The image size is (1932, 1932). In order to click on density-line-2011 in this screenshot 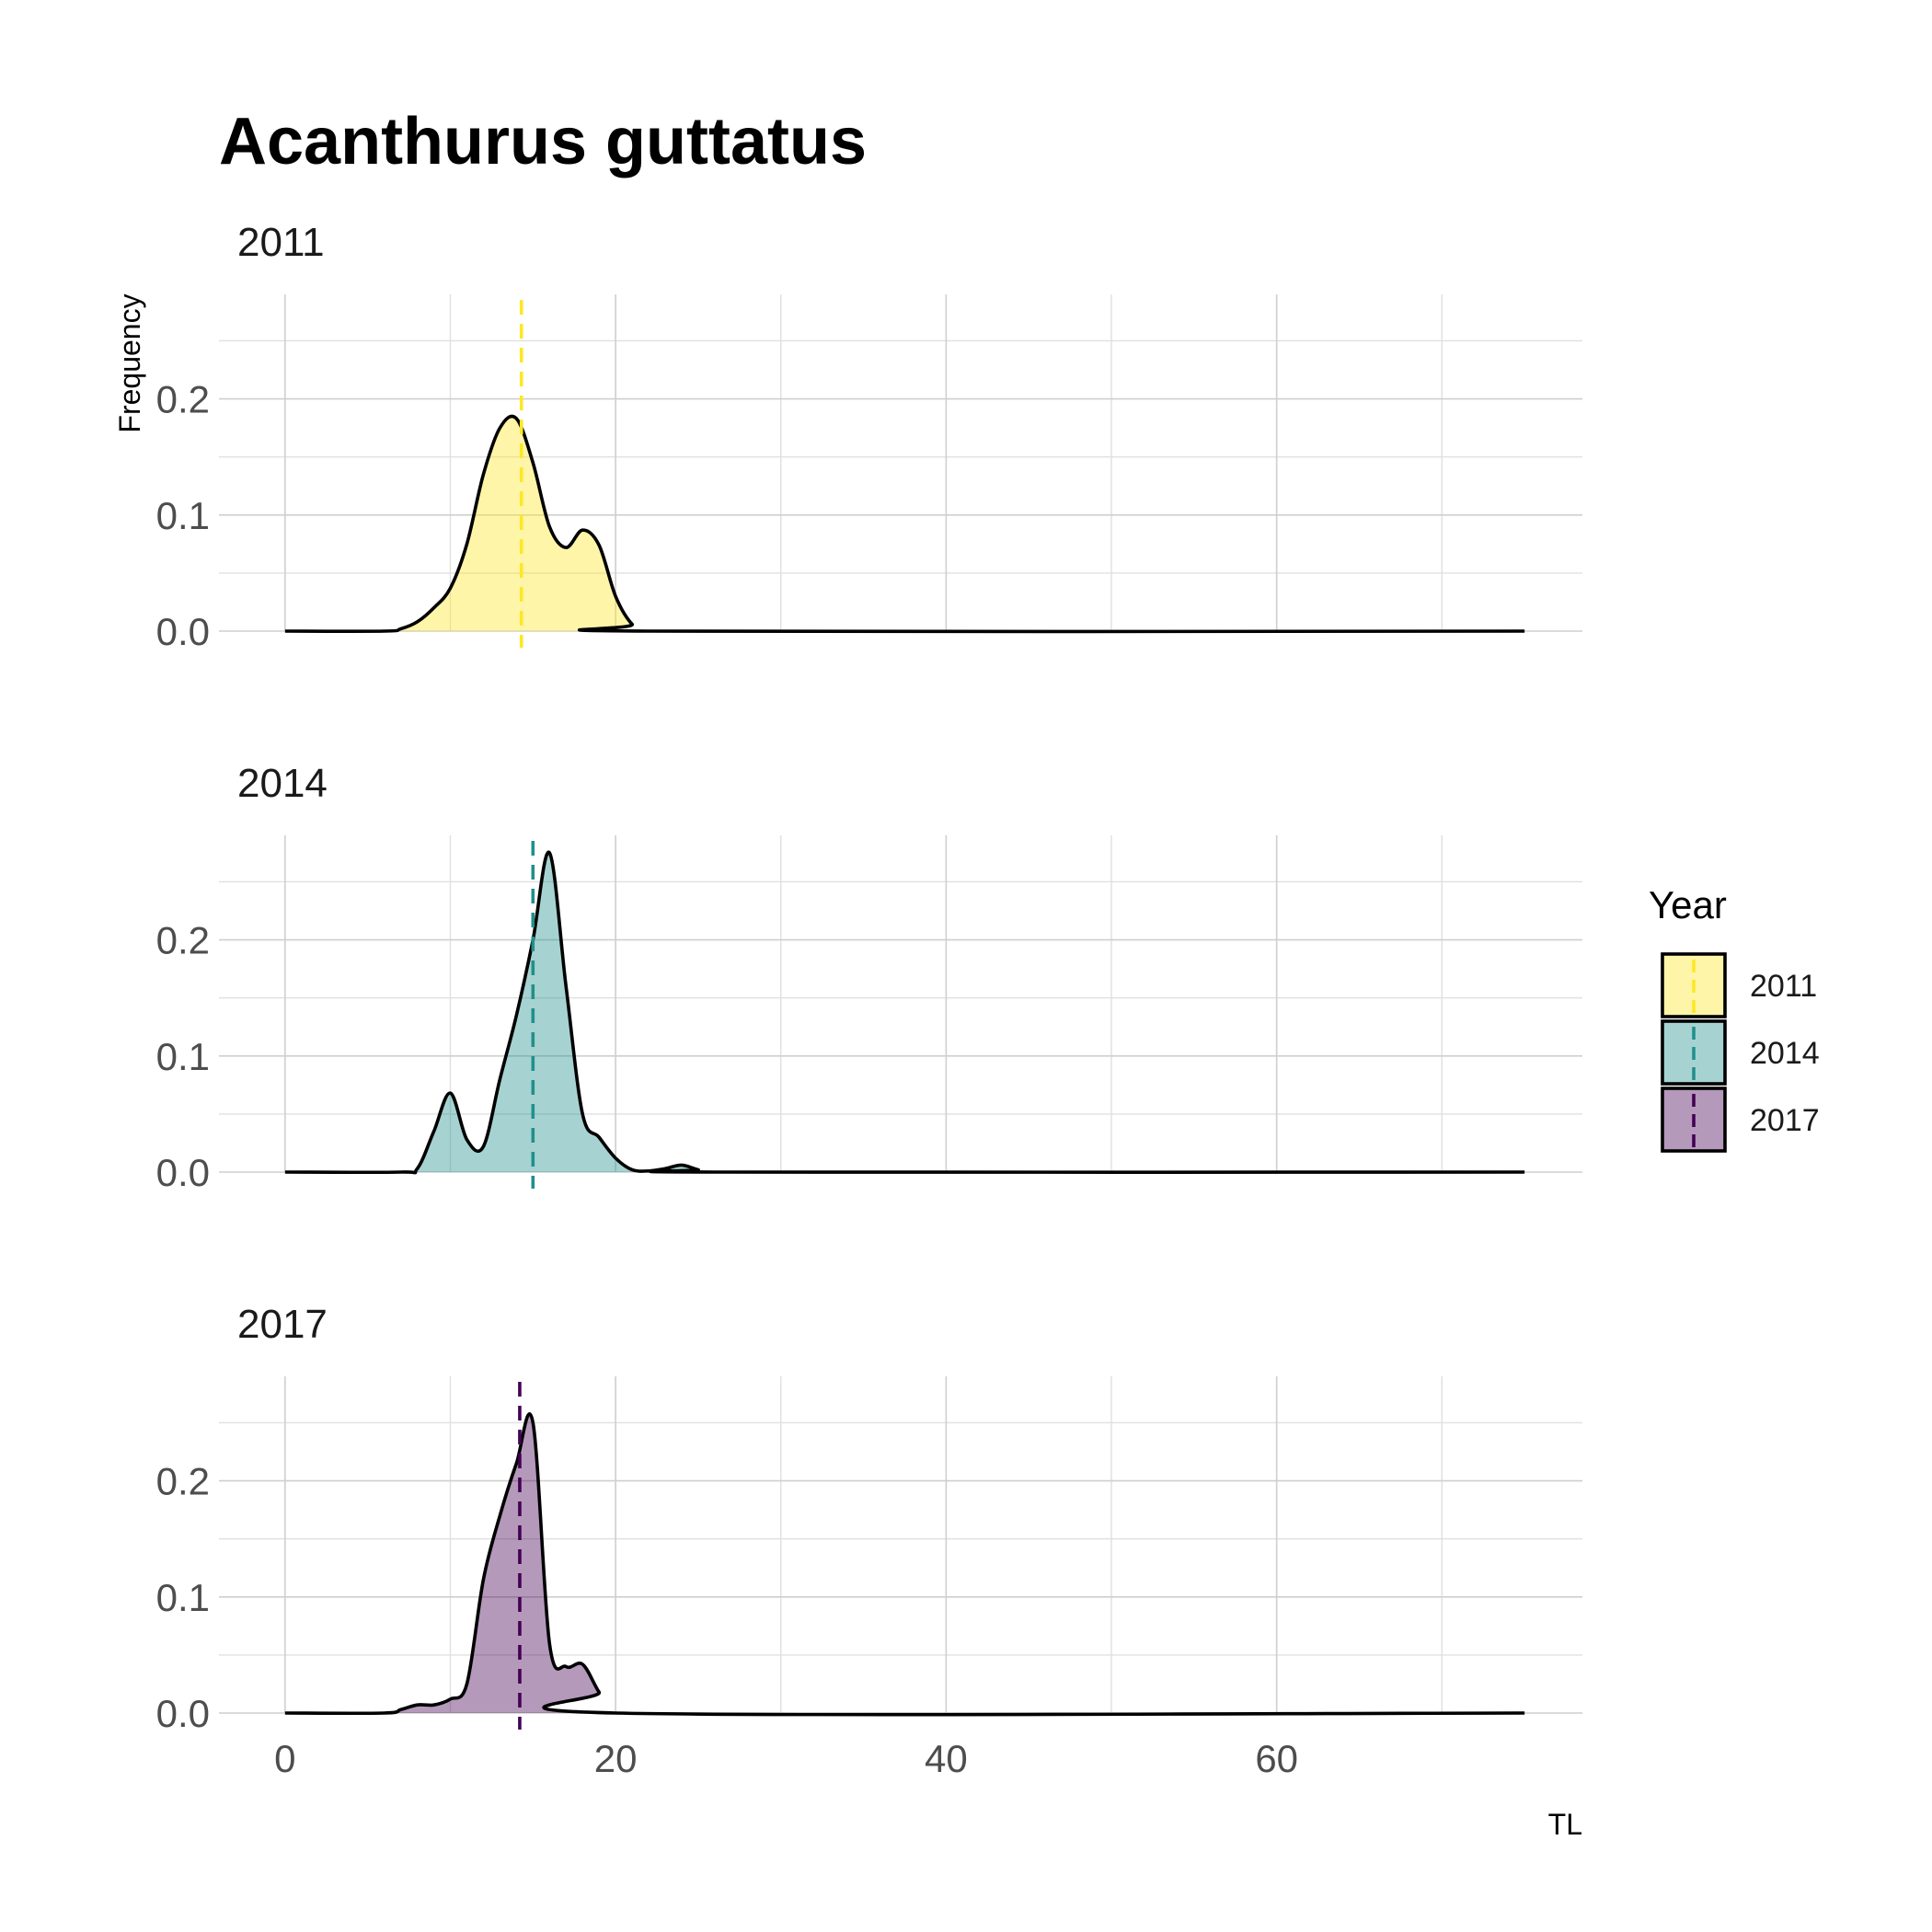, I will do `click(904, 524)`.